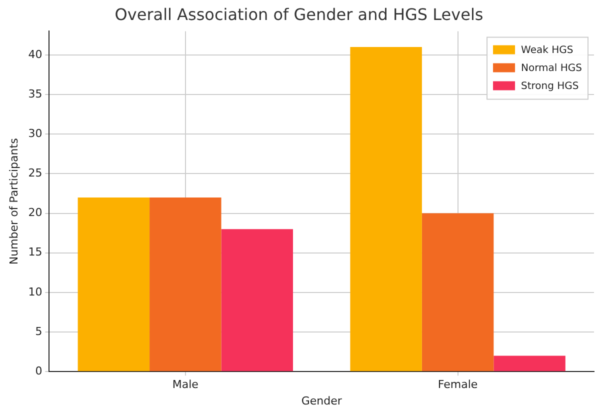 The width and height of the screenshot is (598, 408). What do you see at coordinates (35, 173) in the screenshot?
I see `y-tick-label: 25` at bounding box center [35, 173].